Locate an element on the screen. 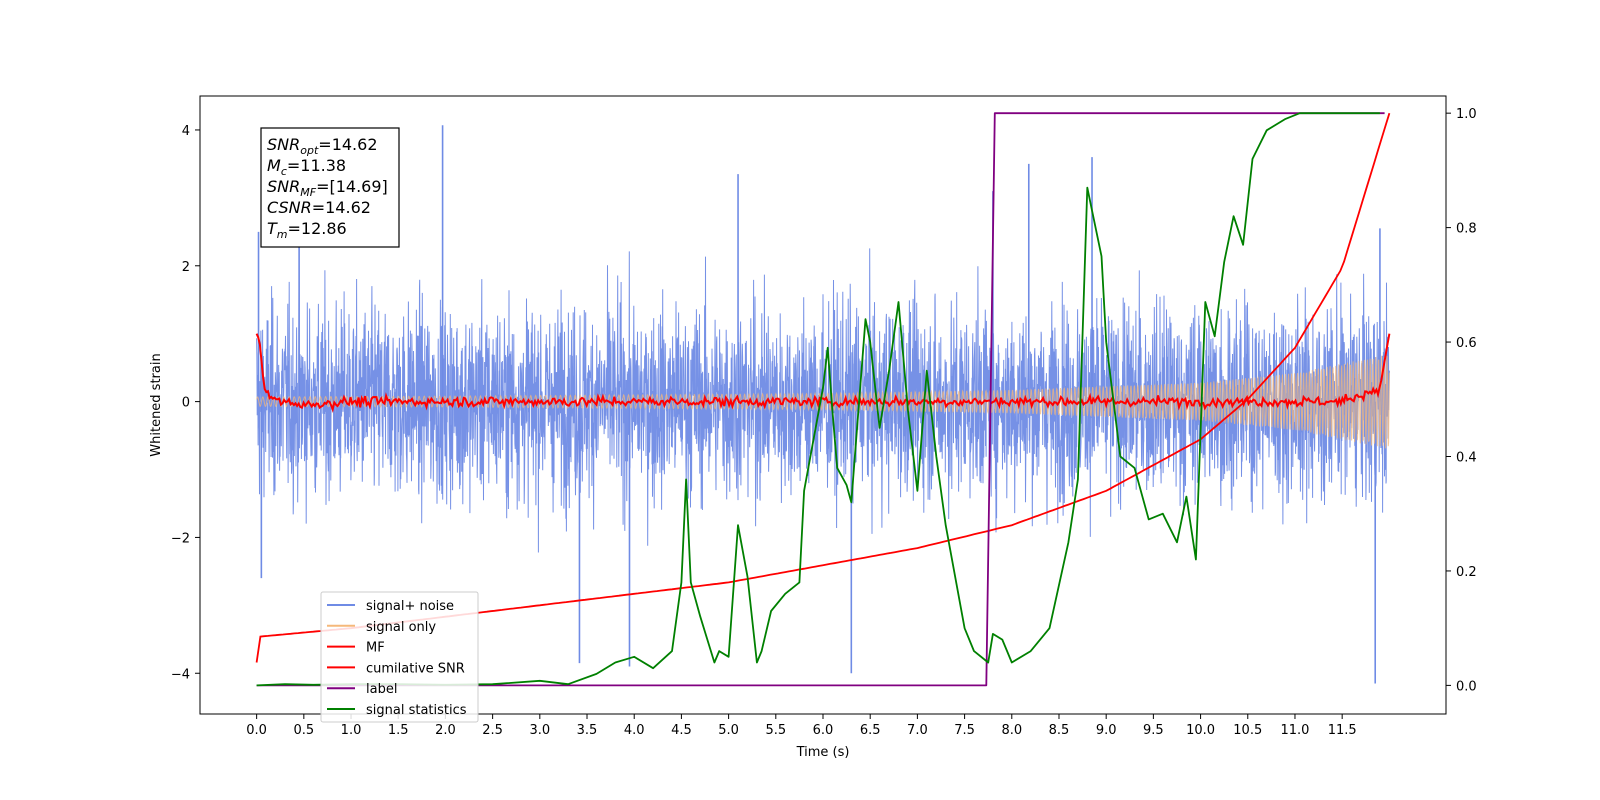 The height and width of the screenshot is (800, 1600). x-tick-label: 2.5 is located at coordinates (492, 730).